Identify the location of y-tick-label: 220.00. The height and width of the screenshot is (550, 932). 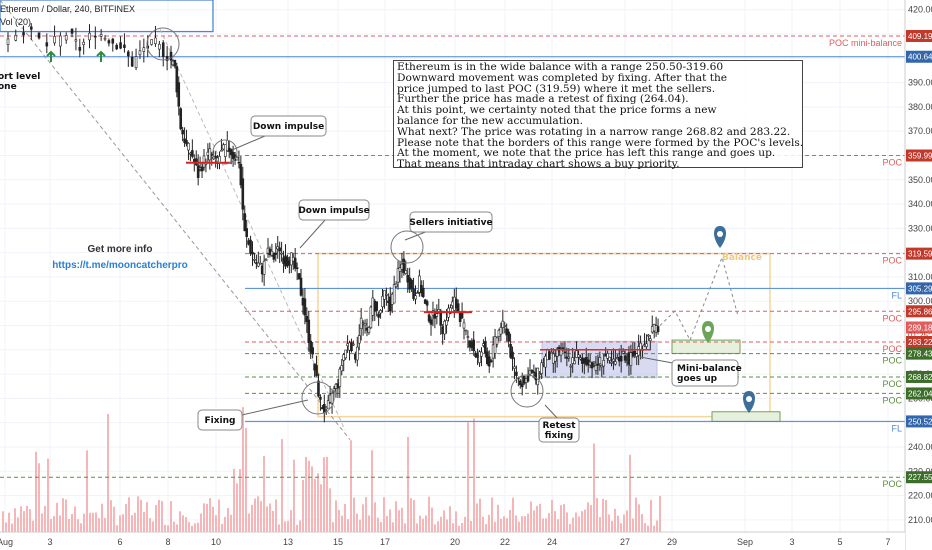
(920, 496).